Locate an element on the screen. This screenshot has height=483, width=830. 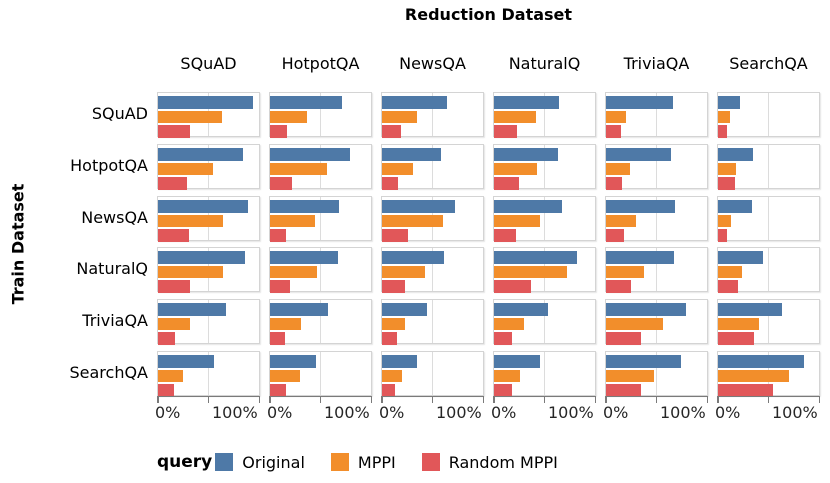
panel-newsqa-naturalq is located at coordinates (544, 219).